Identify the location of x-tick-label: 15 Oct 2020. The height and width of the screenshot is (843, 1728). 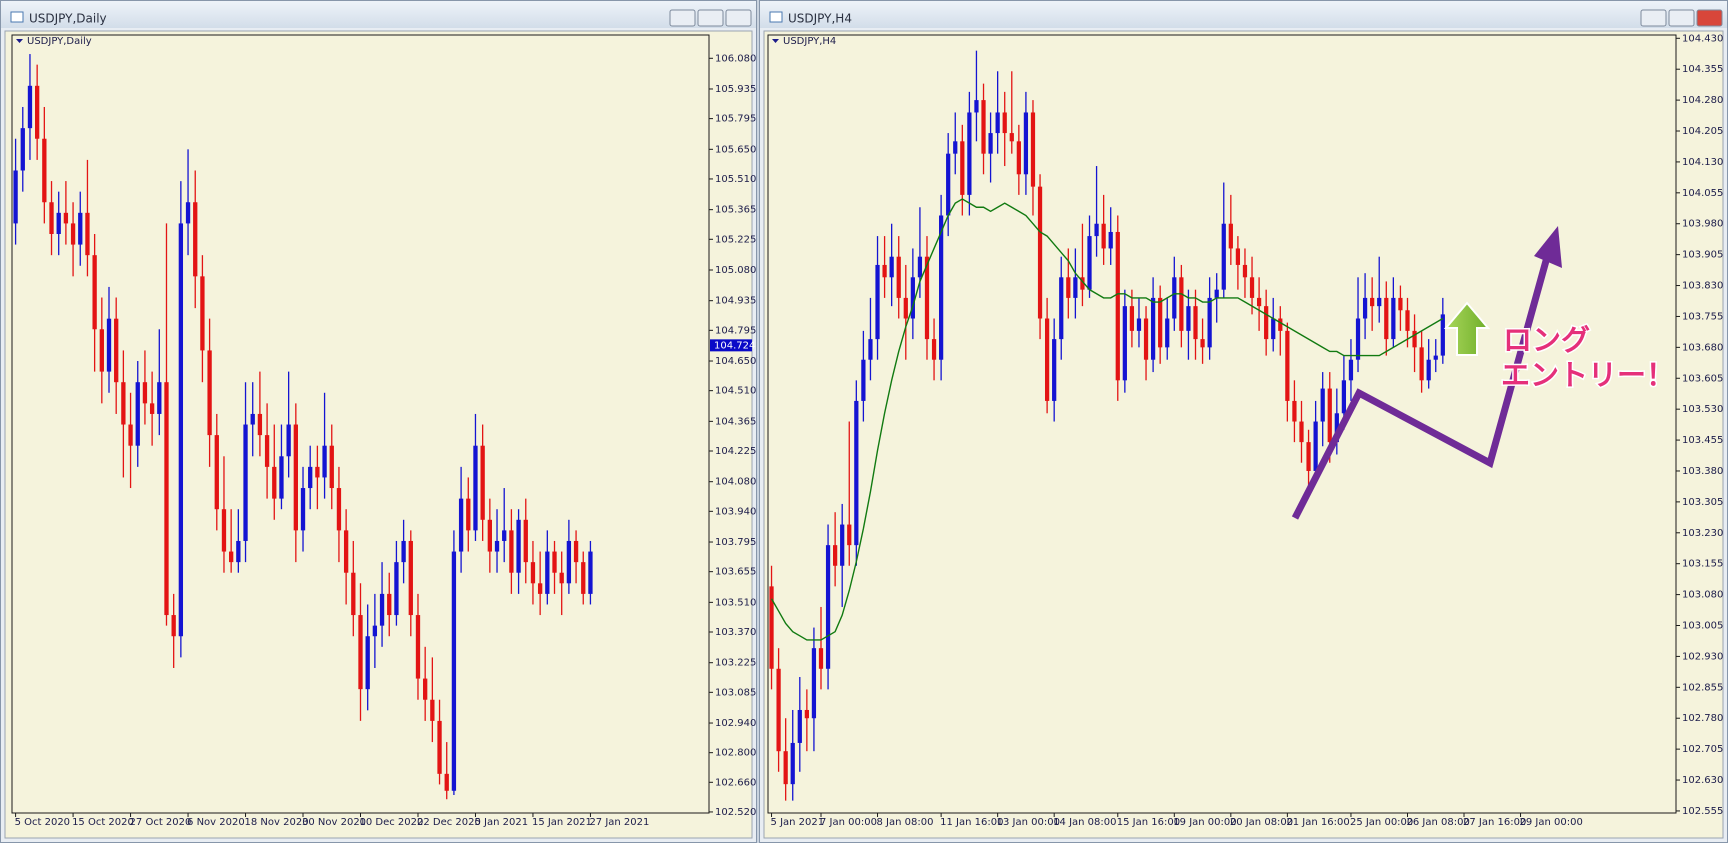
(103, 822).